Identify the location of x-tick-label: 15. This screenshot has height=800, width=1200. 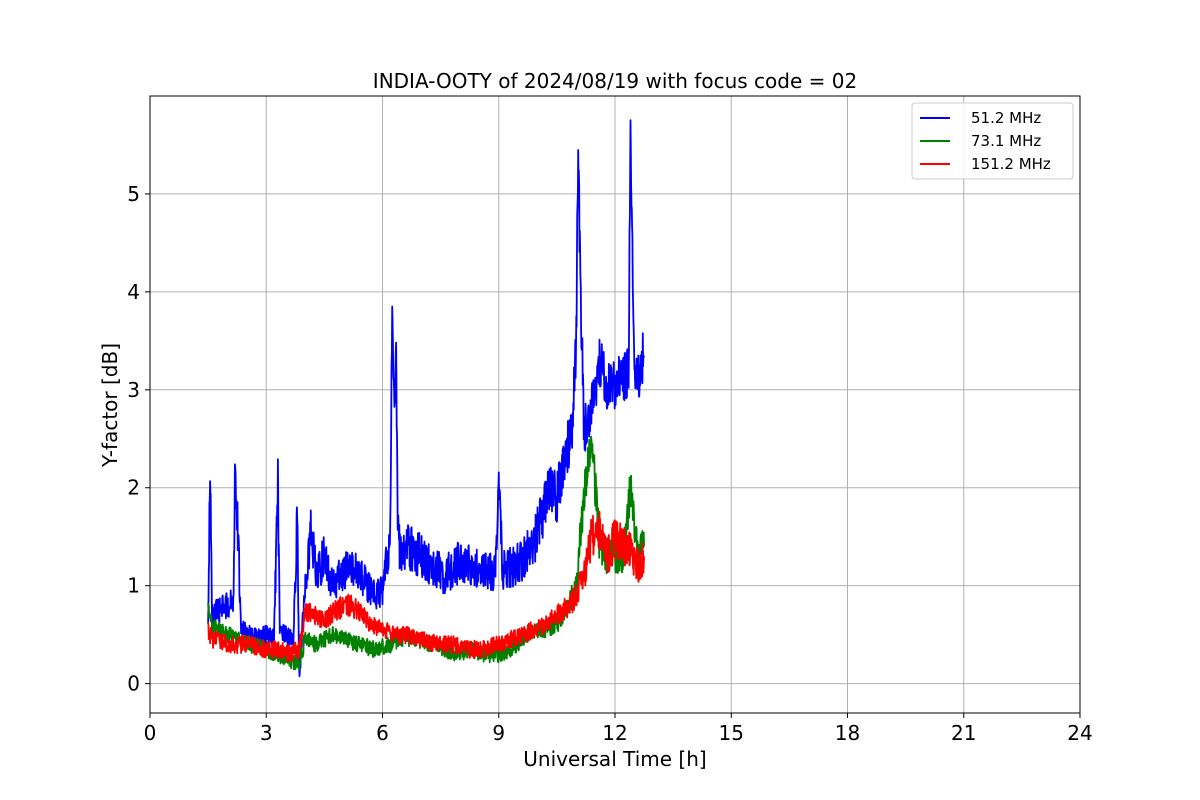
(731, 733).